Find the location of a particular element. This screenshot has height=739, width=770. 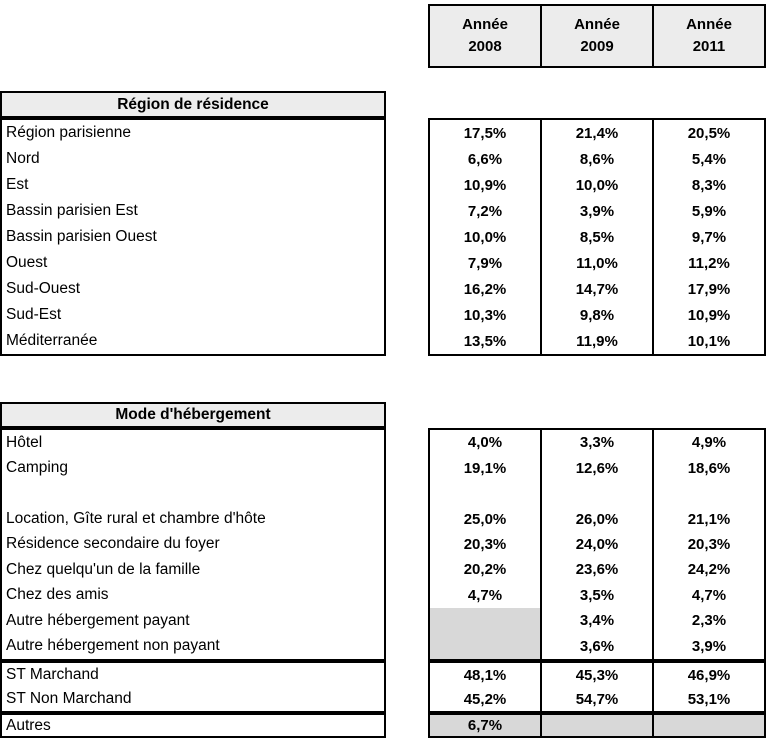

value-cell: 4,9% is located at coordinates (708, 443).